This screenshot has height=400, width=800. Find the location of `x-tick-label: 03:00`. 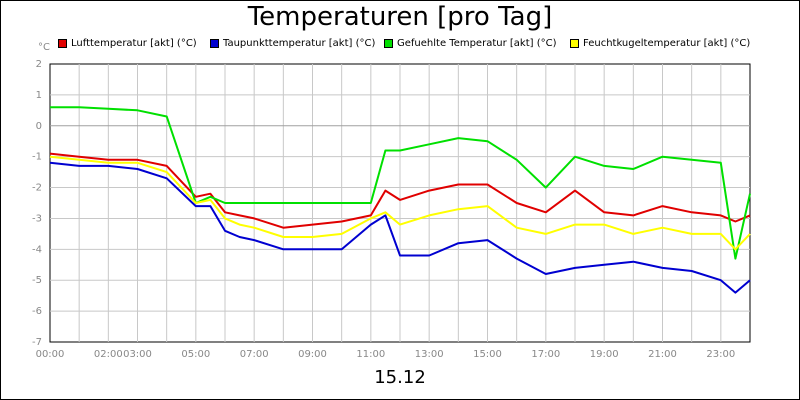

x-tick-label: 03:00 is located at coordinates (137, 354).